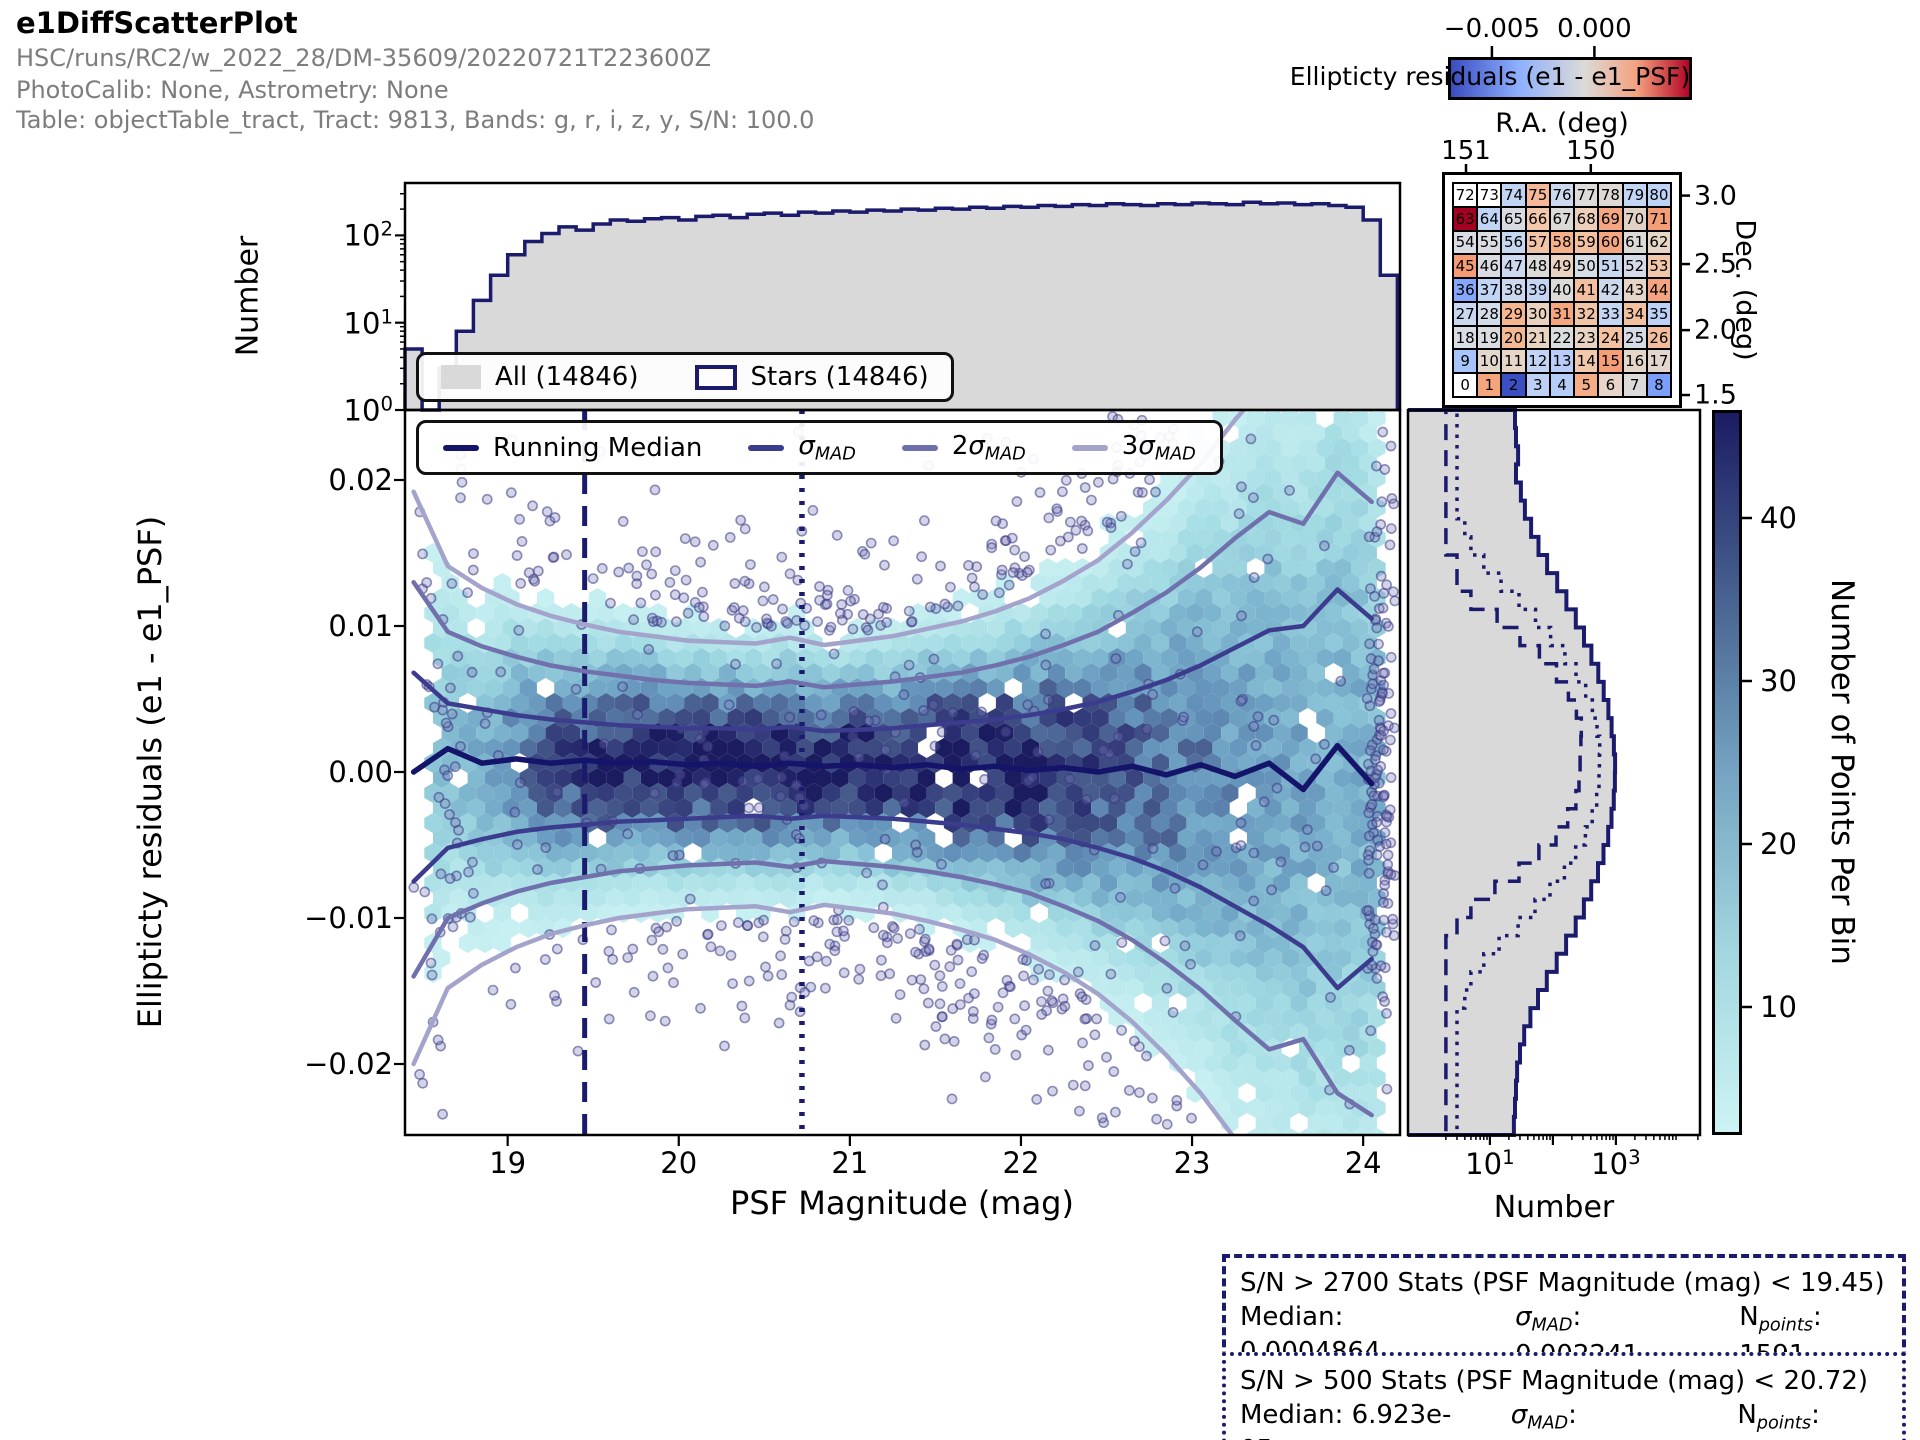 The height and width of the screenshot is (1440, 1920). I want to click on heatmap-cell-20: 20, so click(1513, 337).